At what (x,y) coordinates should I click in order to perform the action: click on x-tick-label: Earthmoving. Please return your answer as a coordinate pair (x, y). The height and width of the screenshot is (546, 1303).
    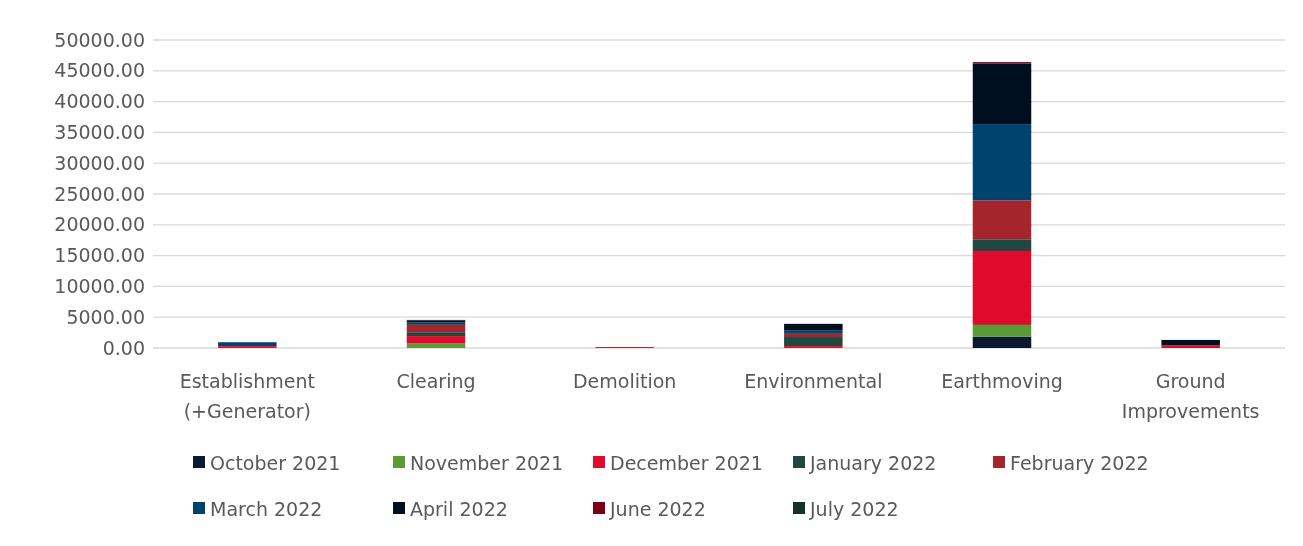
    Looking at the image, I should click on (1002, 381).